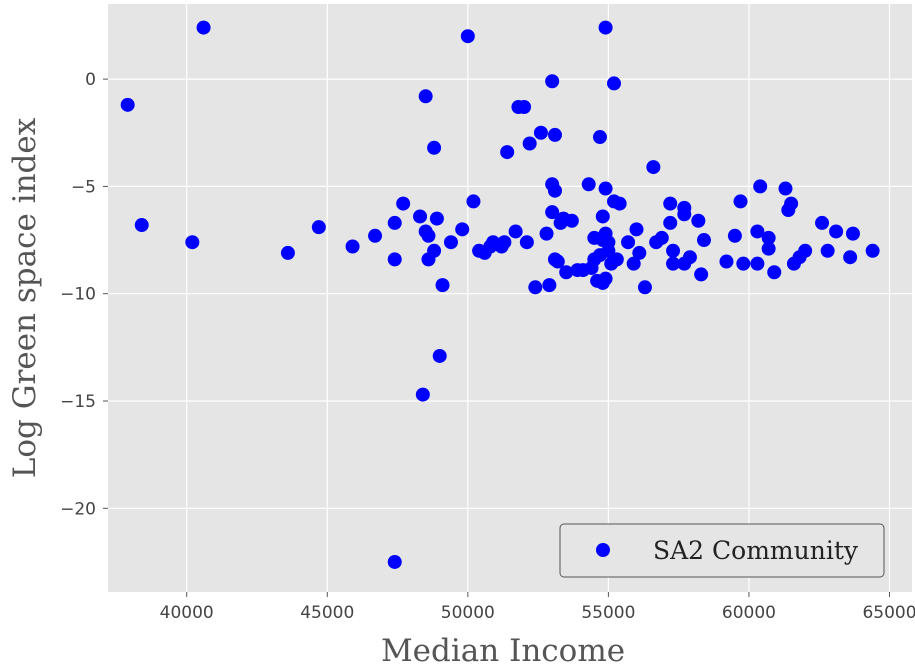  I want to click on y-axis-label: Log Green space index, so click(25, 297).